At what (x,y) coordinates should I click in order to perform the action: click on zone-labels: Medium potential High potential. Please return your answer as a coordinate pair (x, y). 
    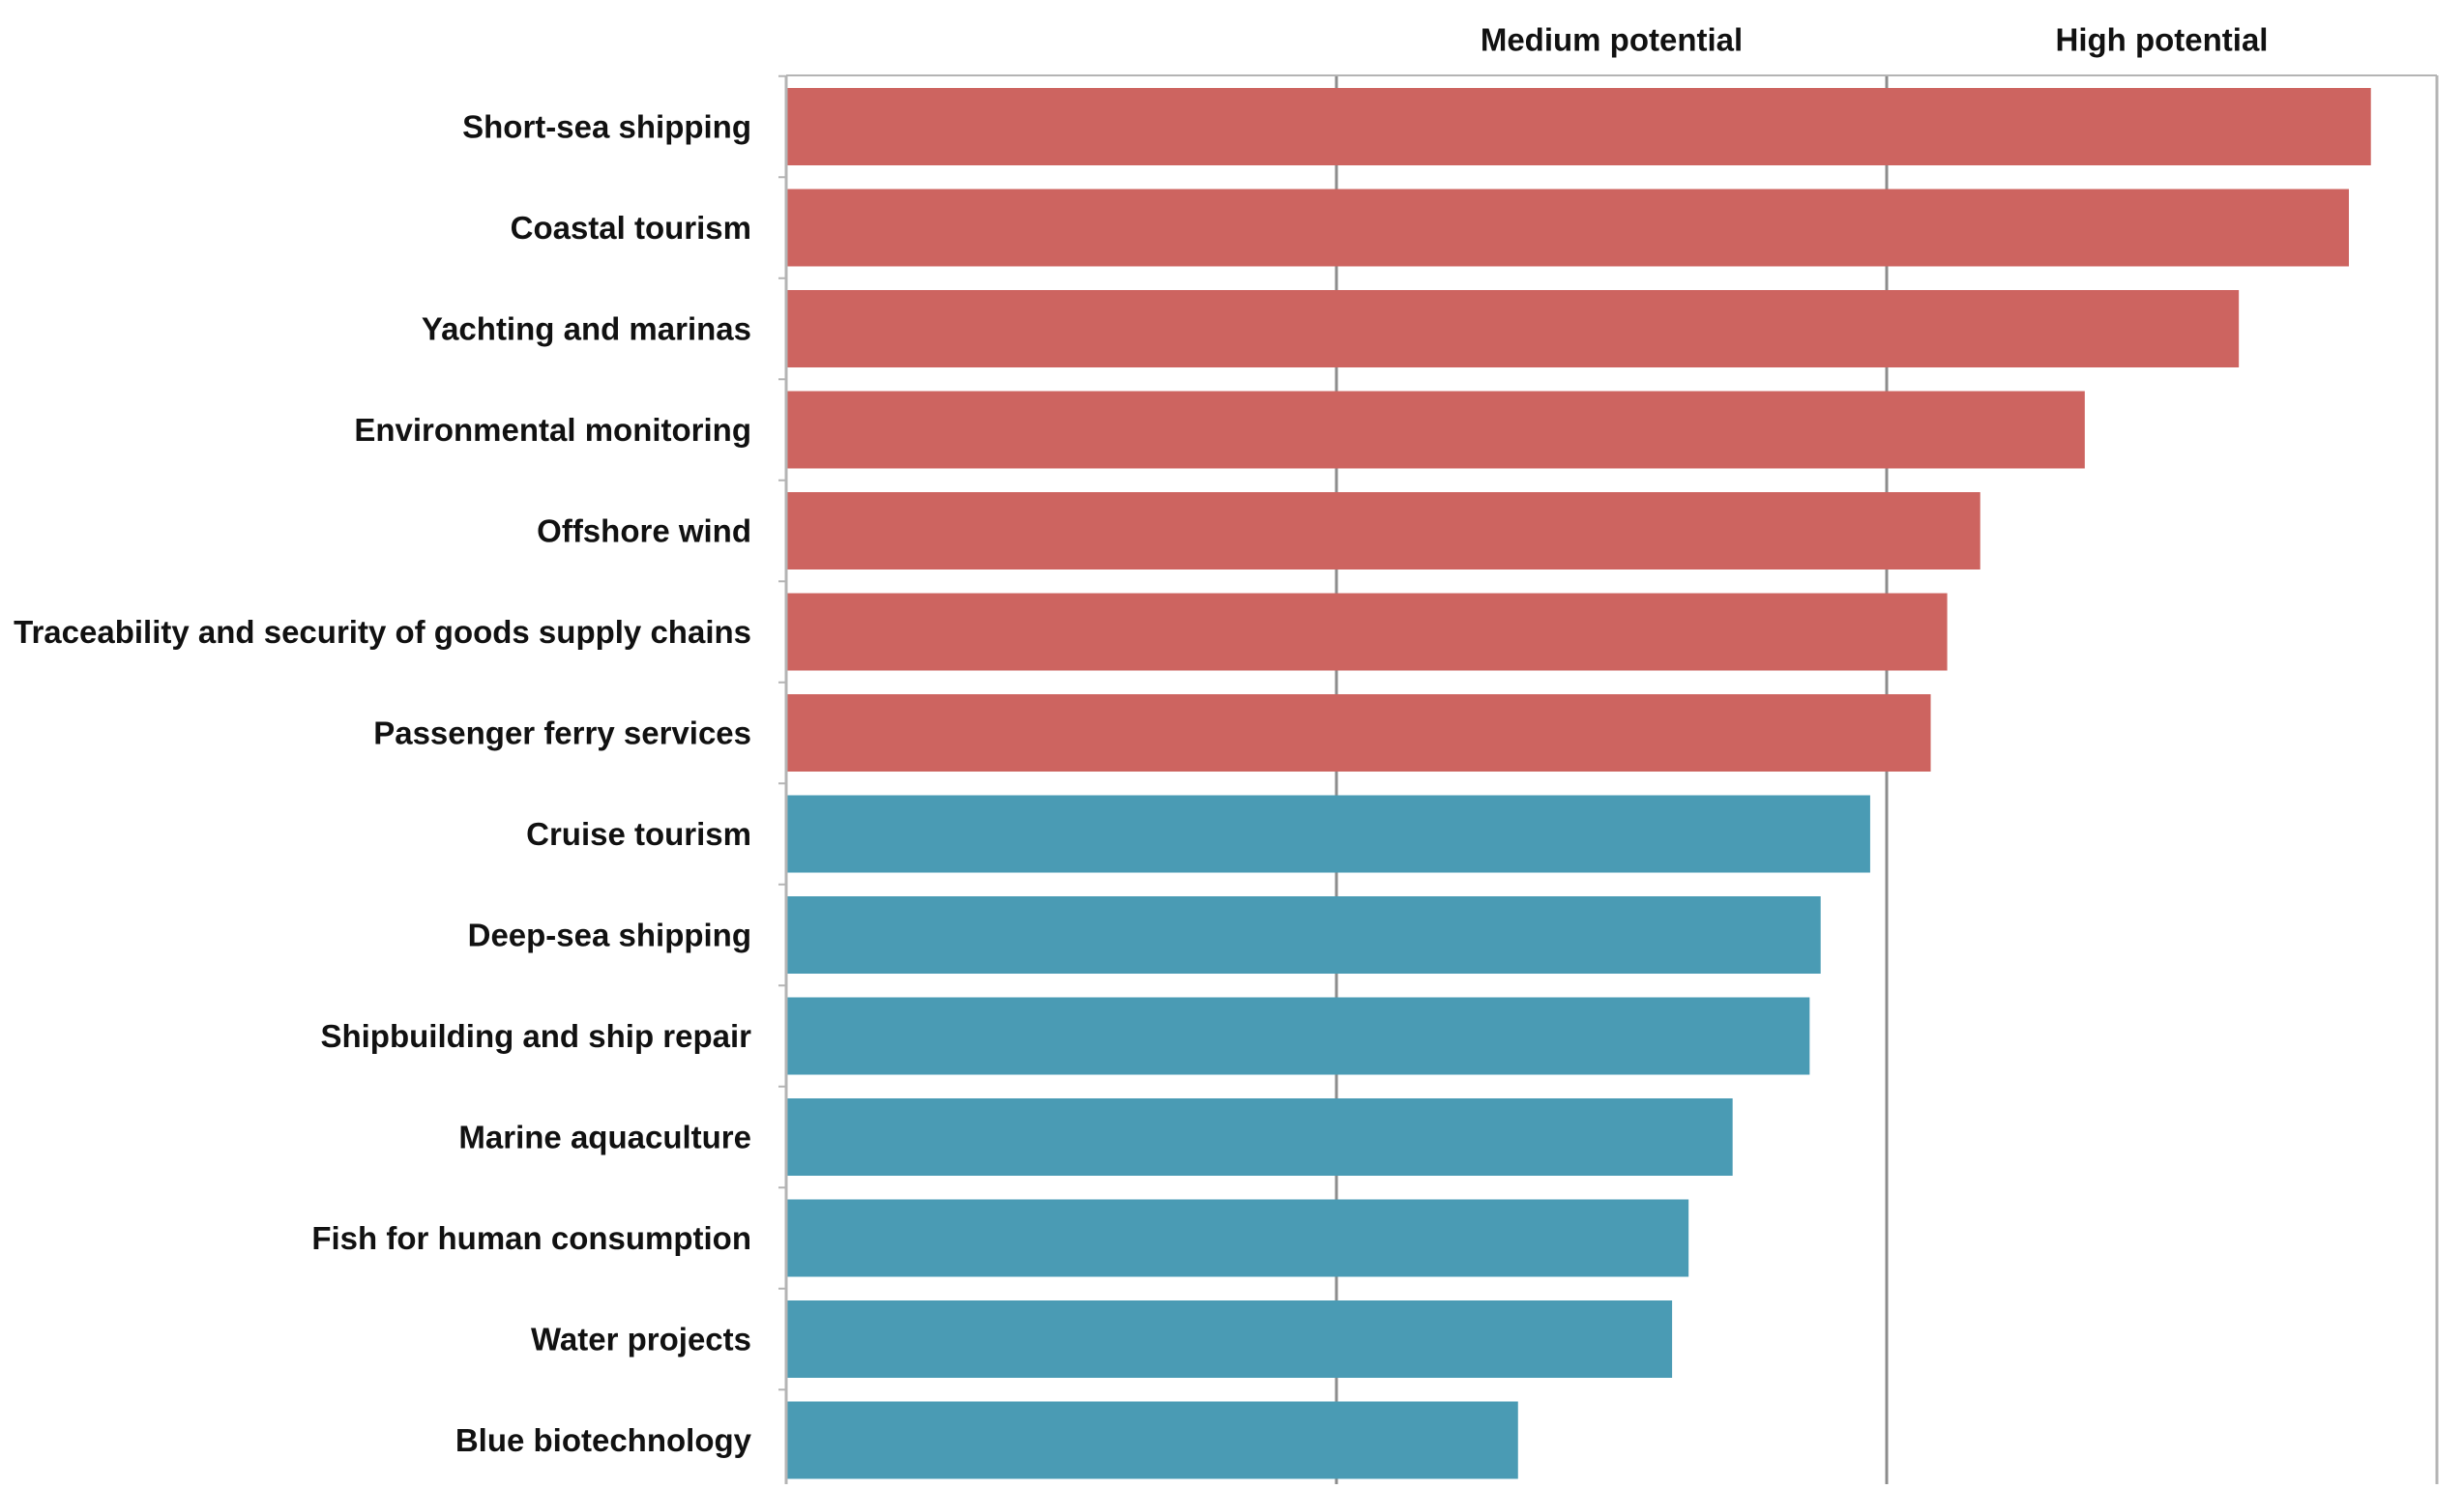
    Looking at the image, I should click on (1875, 40).